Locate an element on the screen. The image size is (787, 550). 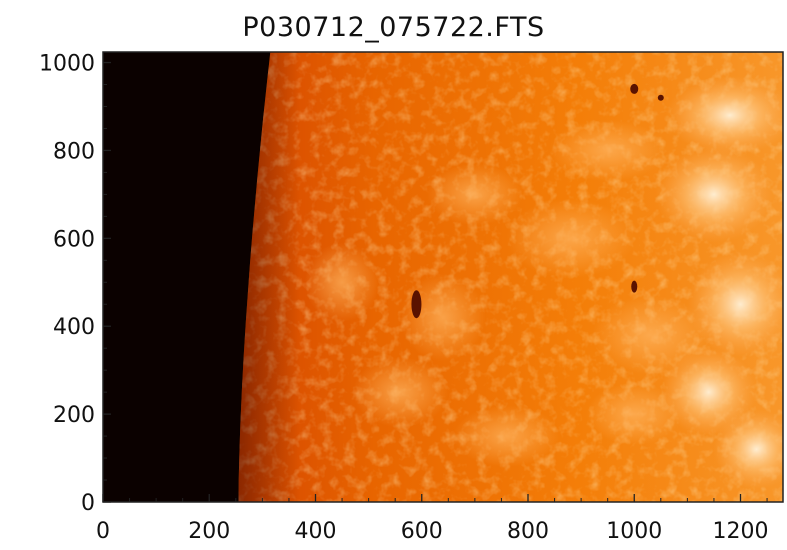
x-tick-label: 800 is located at coordinates (528, 531).